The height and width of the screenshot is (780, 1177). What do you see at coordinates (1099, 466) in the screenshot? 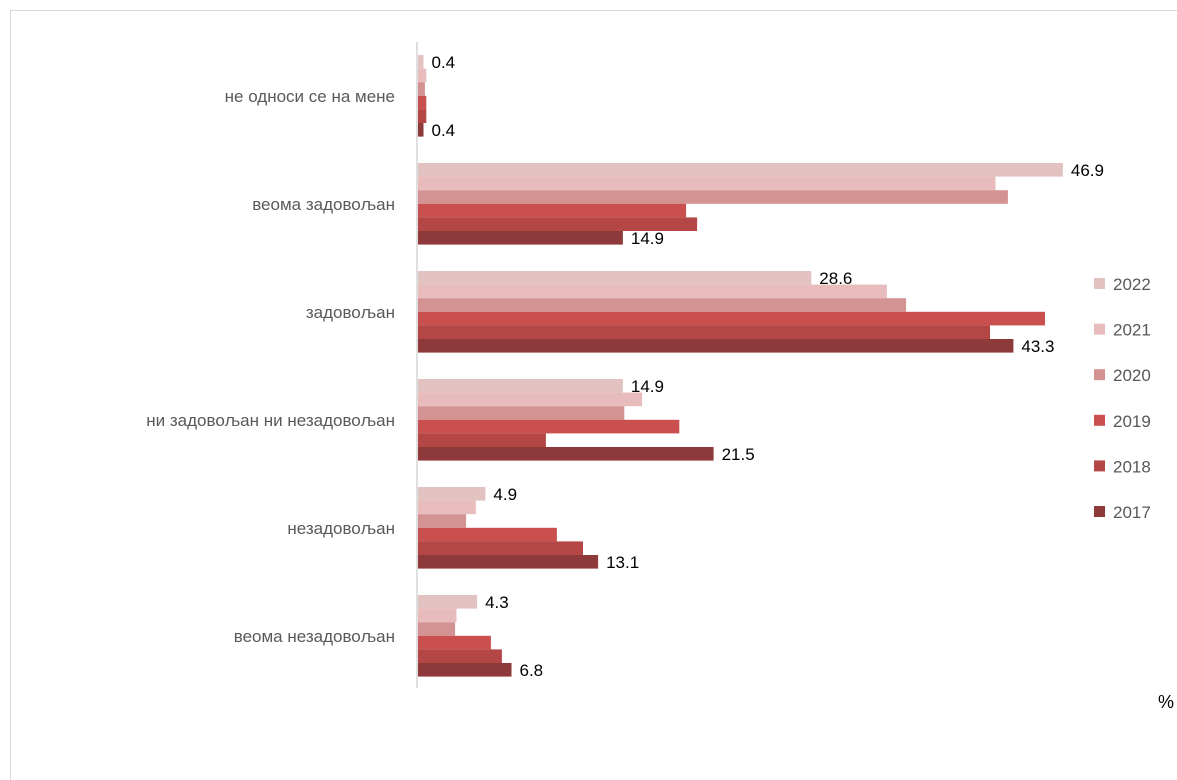
I see `legend-swatch-2018` at bounding box center [1099, 466].